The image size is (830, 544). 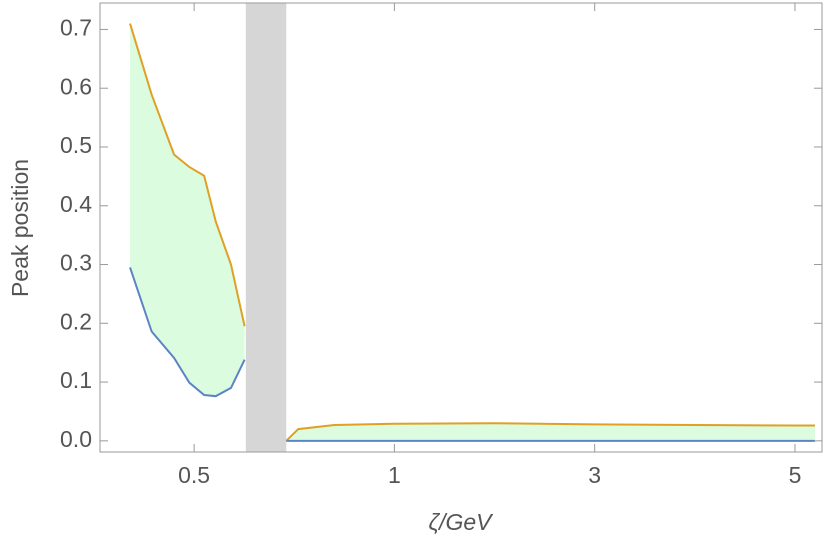 I want to click on x-tick-label: 5, so click(x=795, y=475).